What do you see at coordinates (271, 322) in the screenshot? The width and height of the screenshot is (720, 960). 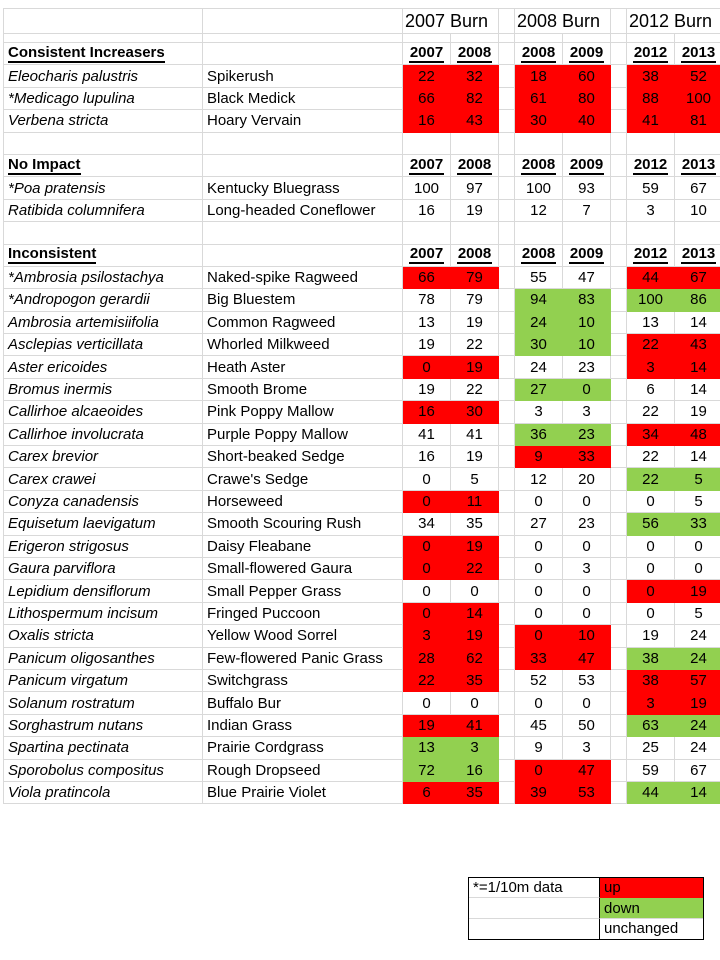 I see `common-name: Common Ragweed` at bounding box center [271, 322].